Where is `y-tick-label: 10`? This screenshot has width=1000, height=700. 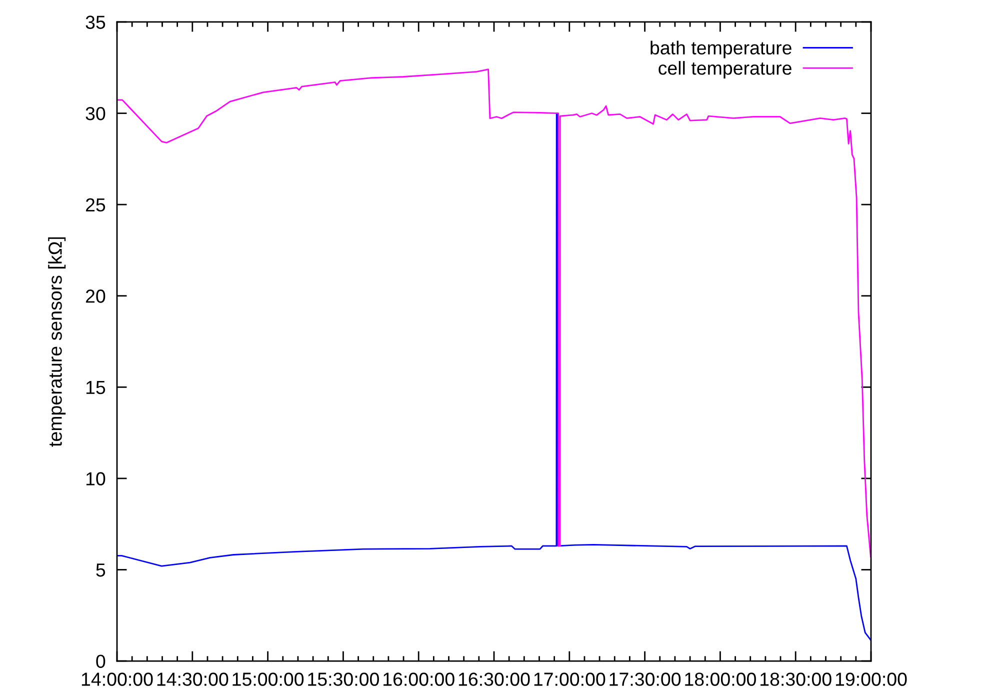 y-tick-label: 10 is located at coordinates (96, 479).